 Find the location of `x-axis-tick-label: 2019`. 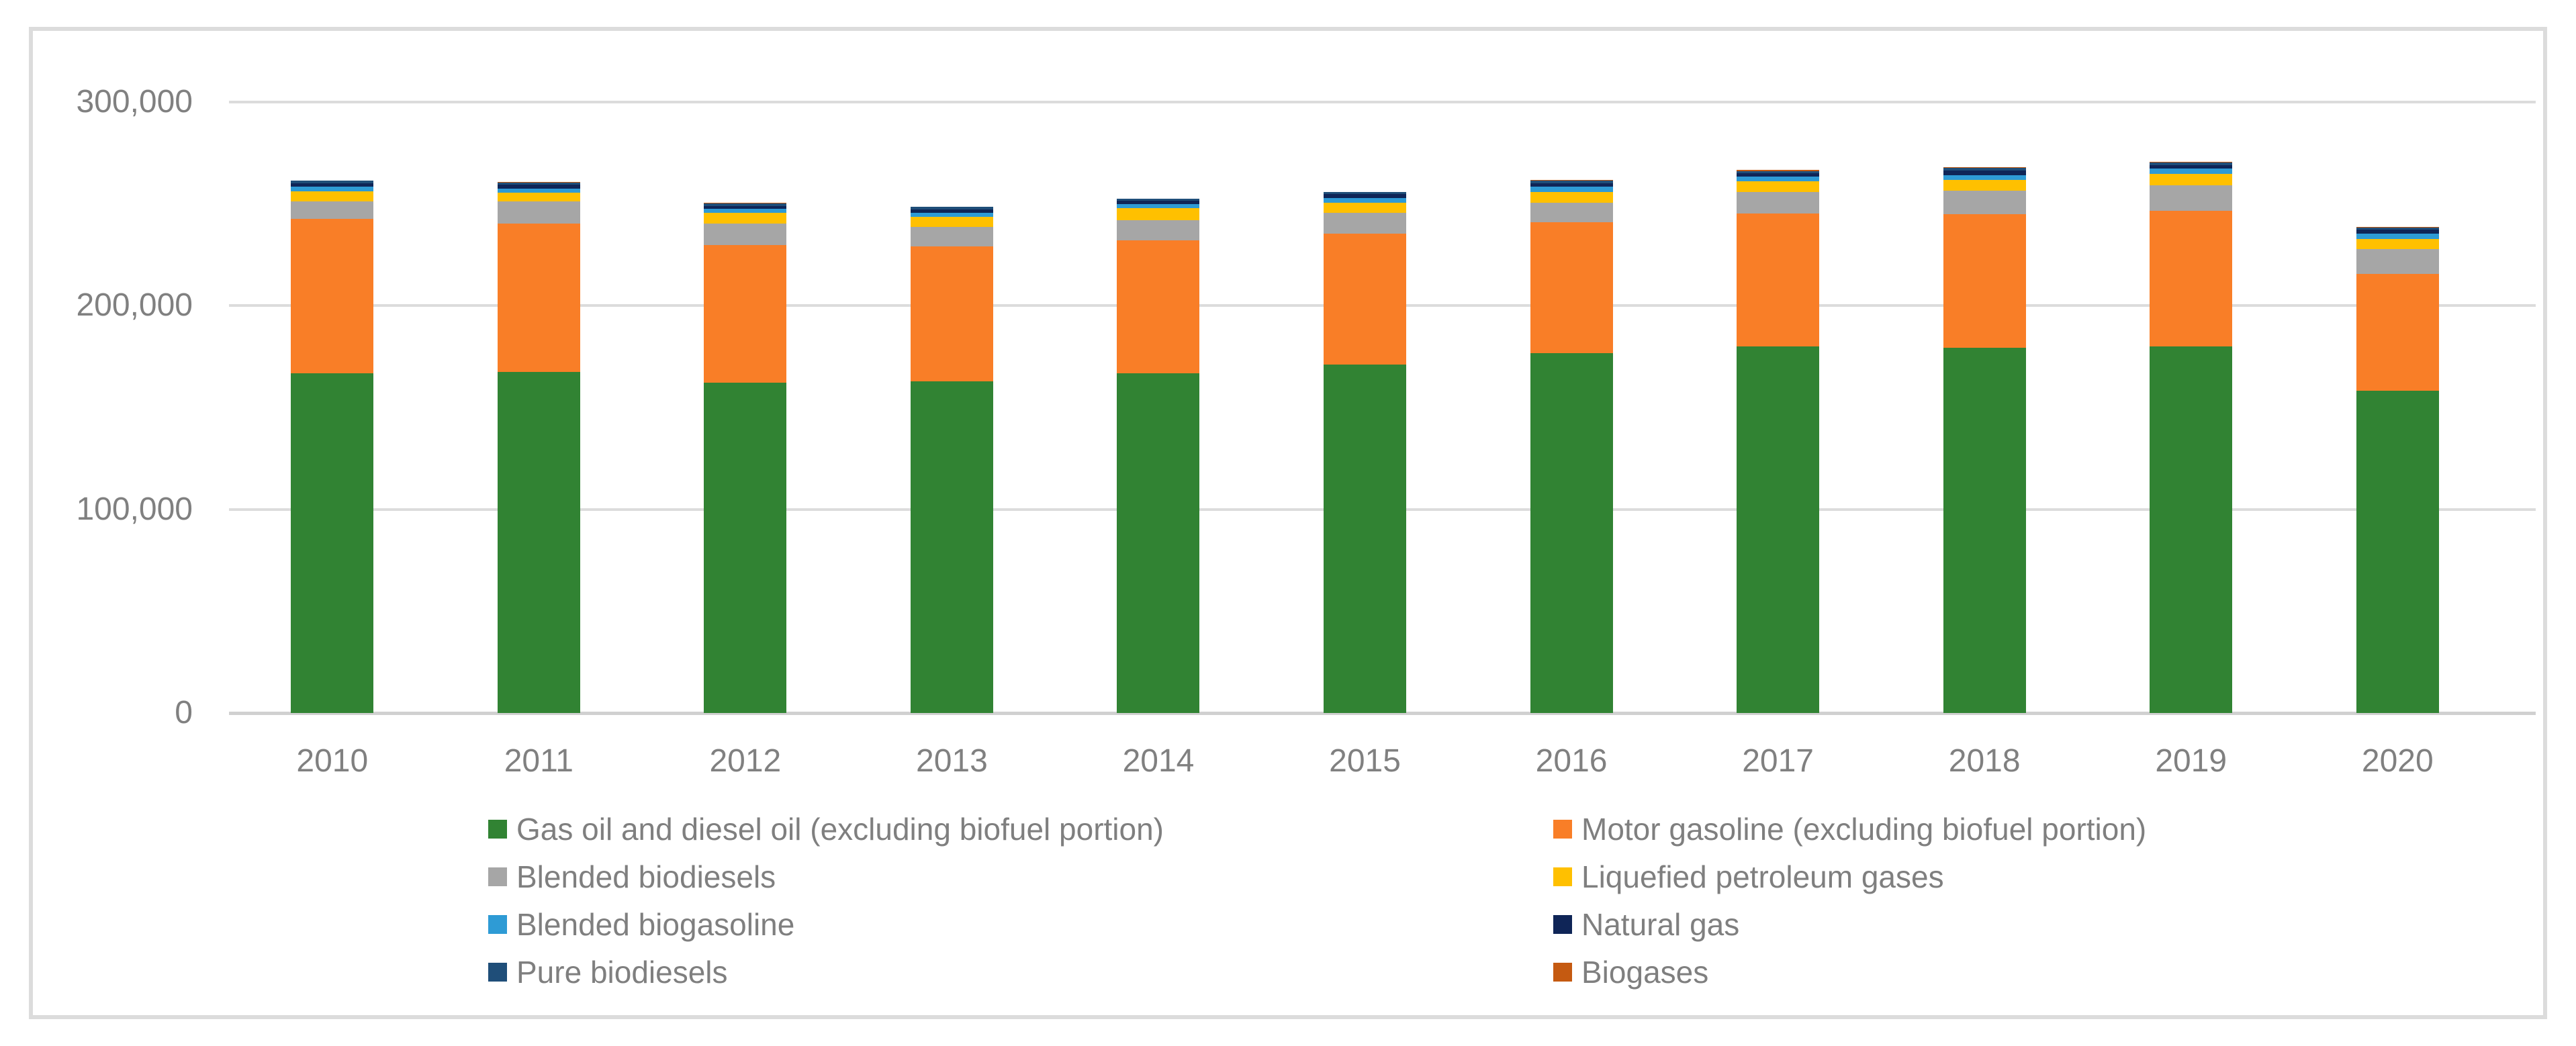

x-axis-tick-label: 2019 is located at coordinates (2191, 761).